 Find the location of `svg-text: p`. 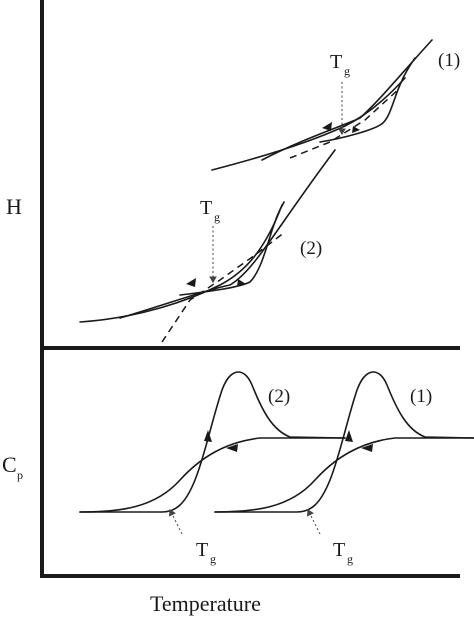

svg-text: p is located at coordinates (20, 475).